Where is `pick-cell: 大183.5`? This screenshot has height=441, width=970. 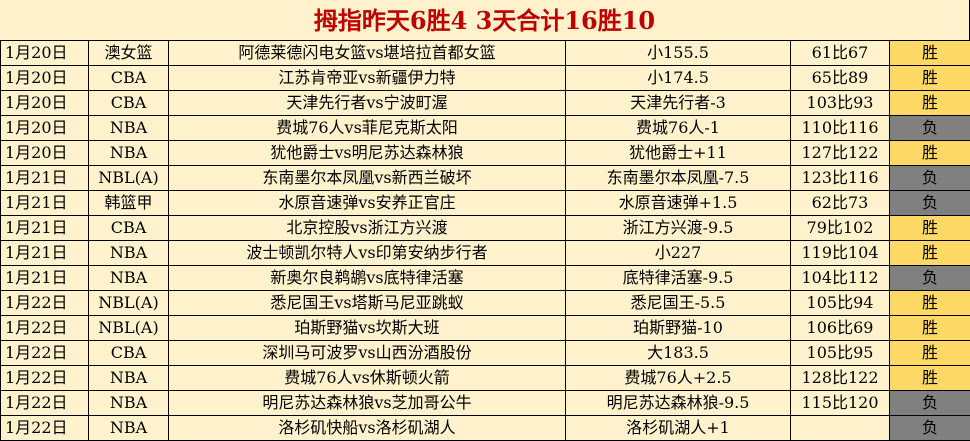
pick-cell: 大183.5 is located at coordinates (678, 353).